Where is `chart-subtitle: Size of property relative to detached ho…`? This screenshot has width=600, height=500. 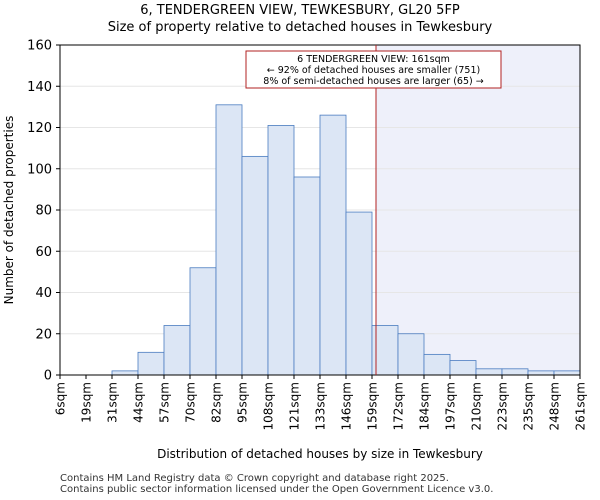
chart-subtitle: Size of property relative to detached ho… is located at coordinates (300, 27).